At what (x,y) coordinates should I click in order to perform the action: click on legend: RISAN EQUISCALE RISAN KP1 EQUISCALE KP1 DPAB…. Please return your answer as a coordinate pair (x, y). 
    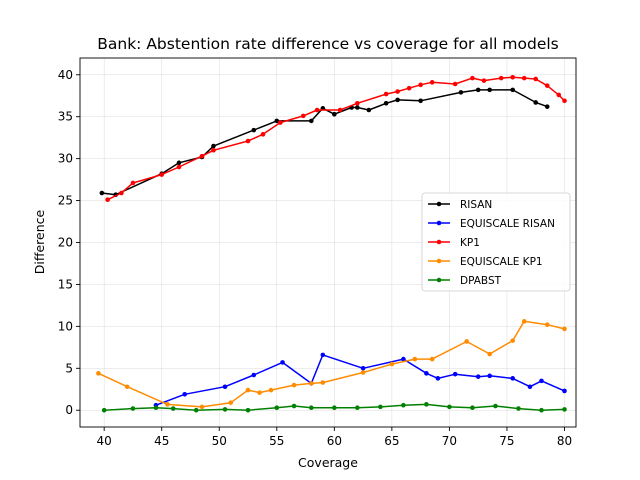
    Looking at the image, I should click on (496, 242).